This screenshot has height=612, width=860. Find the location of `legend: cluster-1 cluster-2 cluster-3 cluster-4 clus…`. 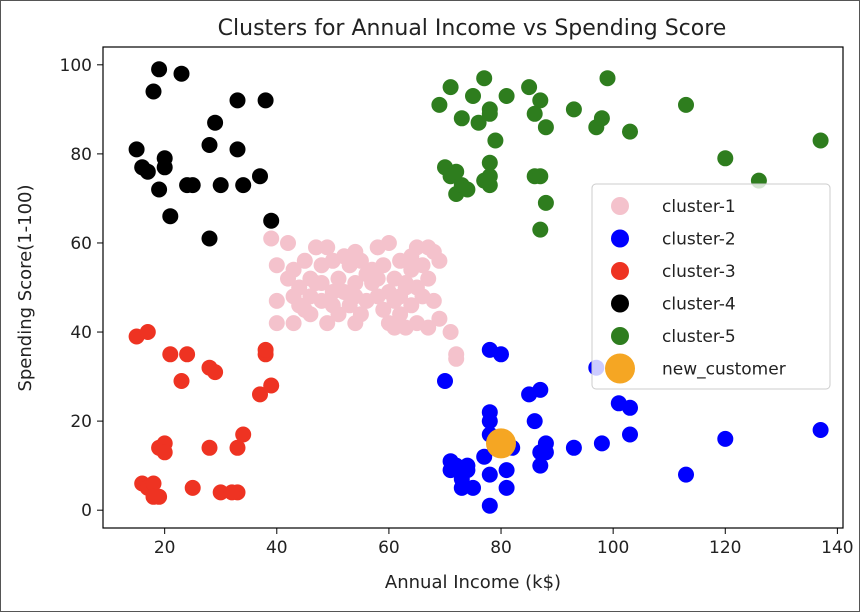

legend: cluster-1 cluster-2 cluster-3 cluster-4 clus… is located at coordinates (711, 286).